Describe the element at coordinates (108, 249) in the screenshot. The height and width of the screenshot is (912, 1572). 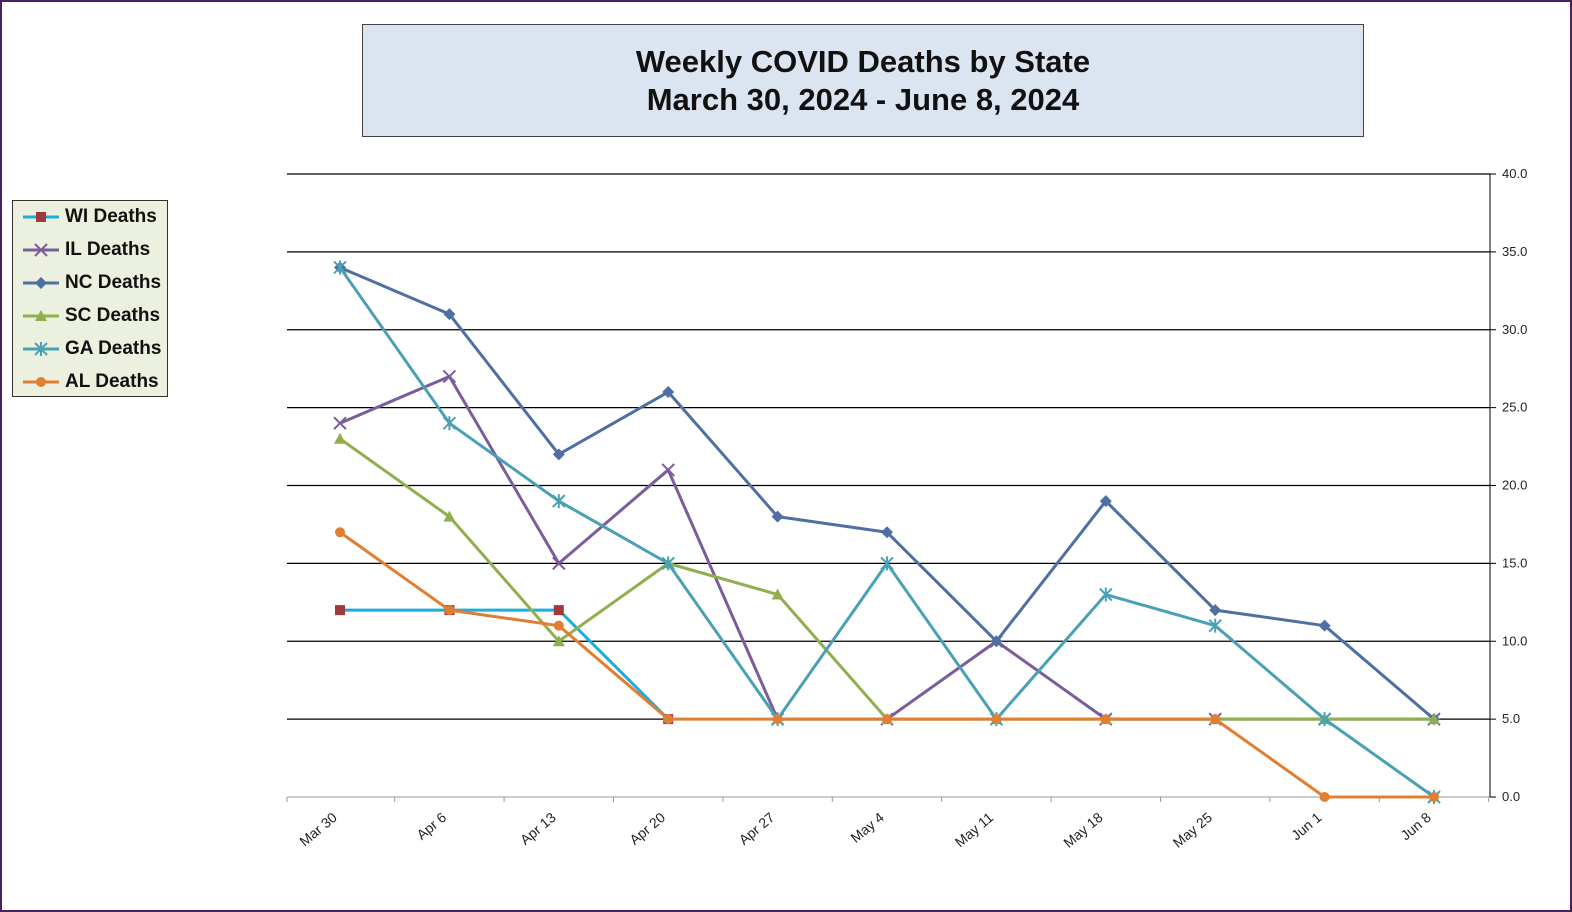
I see `legend-label: IL Deaths` at that location.